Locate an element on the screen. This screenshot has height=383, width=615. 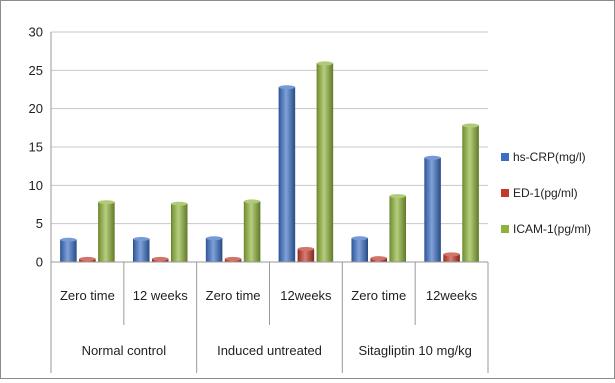
y-tick-label: 10 is located at coordinates (36, 185).